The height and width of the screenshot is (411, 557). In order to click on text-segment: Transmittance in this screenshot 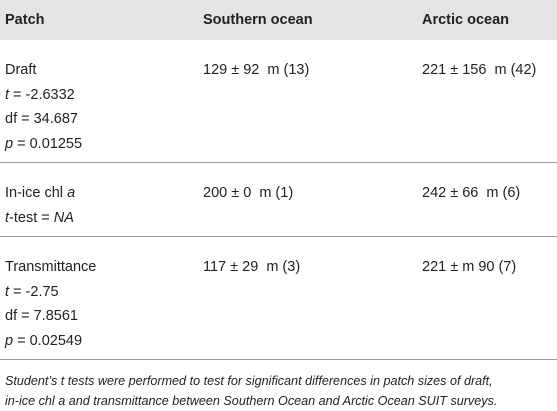, I will do `click(51, 267)`.